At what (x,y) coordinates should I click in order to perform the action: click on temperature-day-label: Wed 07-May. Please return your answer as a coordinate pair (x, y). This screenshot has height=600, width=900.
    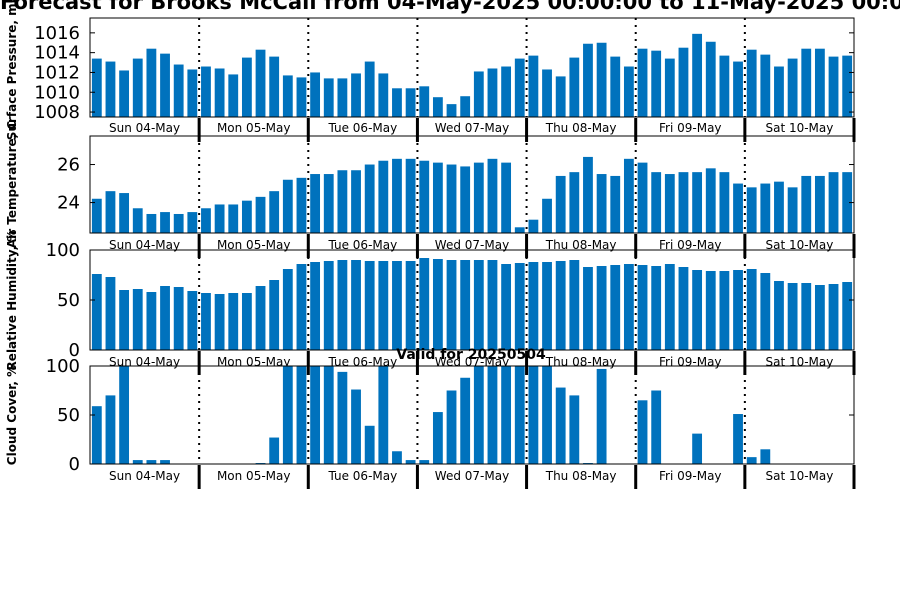
    Looking at the image, I should click on (472, 245).